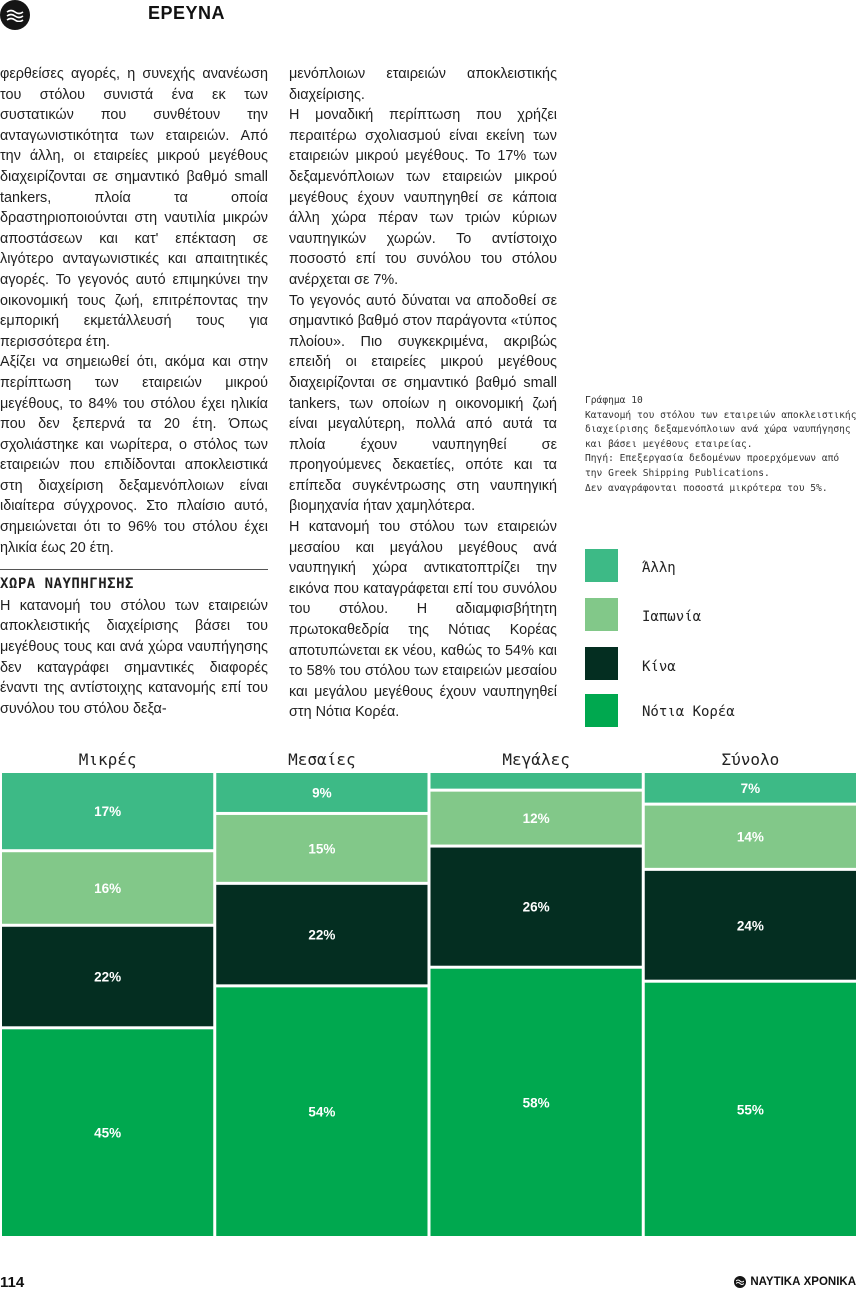 The width and height of the screenshot is (858, 1291). Describe the element at coordinates (12, 1282) in the screenshot. I see `page-number: 114` at that location.